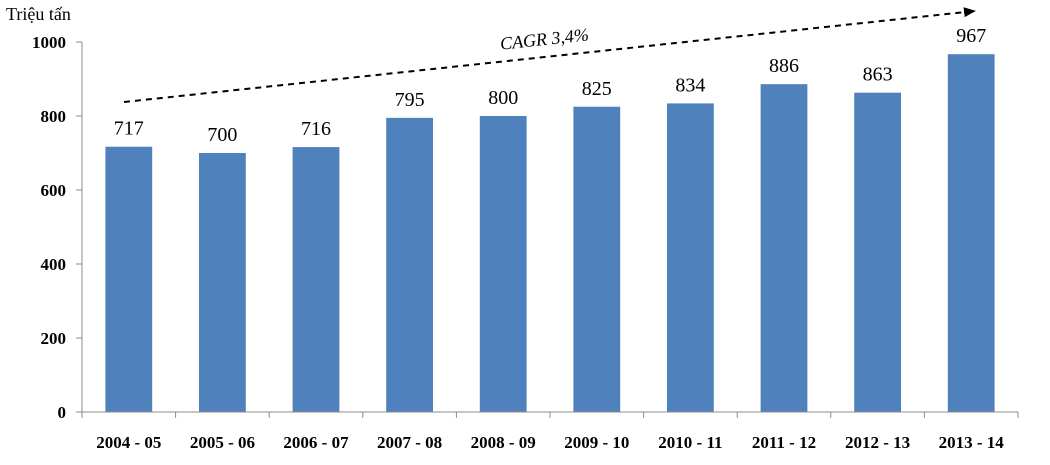  I want to click on data-label: 825, so click(597, 89).